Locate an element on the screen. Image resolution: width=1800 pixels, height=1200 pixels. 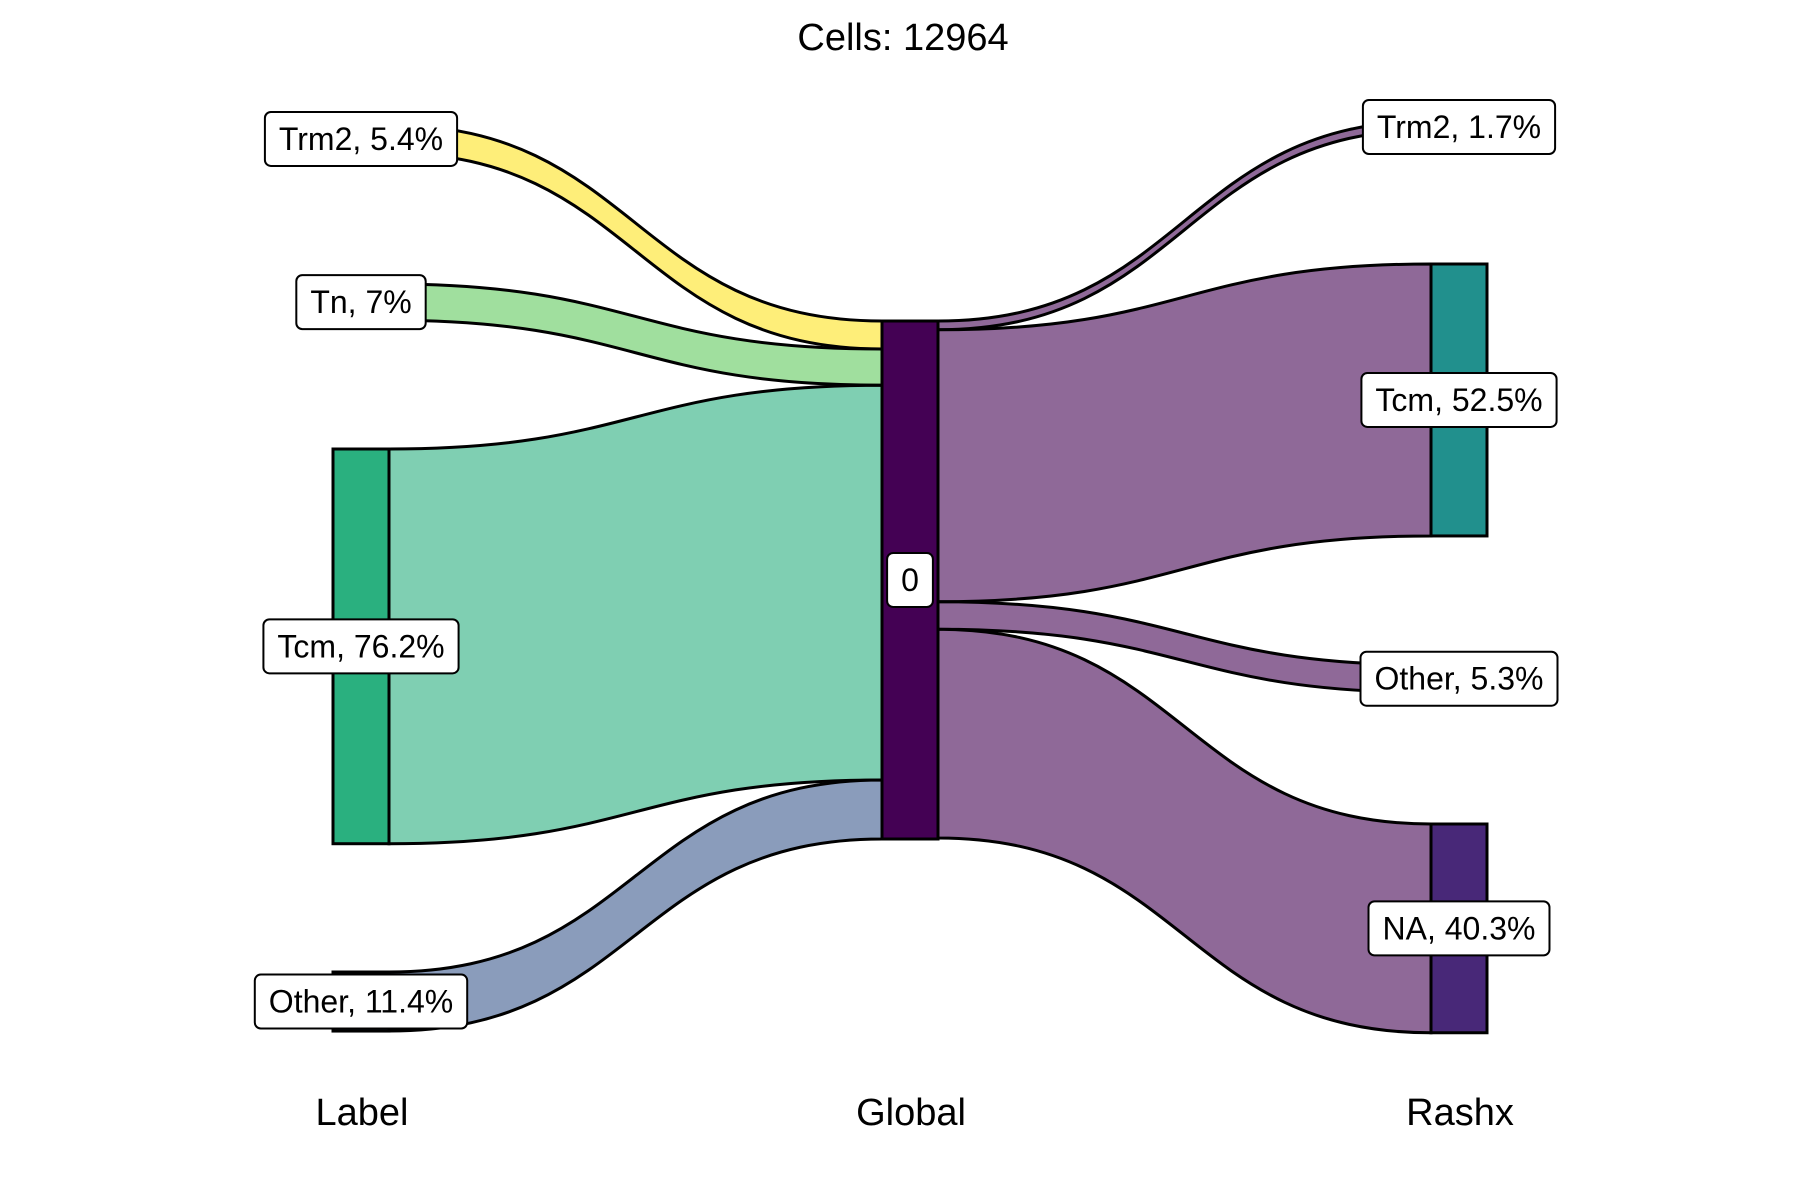
node-label-rashx-tcm: Tcm, 52.5% is located at coordinates (1459, 399).